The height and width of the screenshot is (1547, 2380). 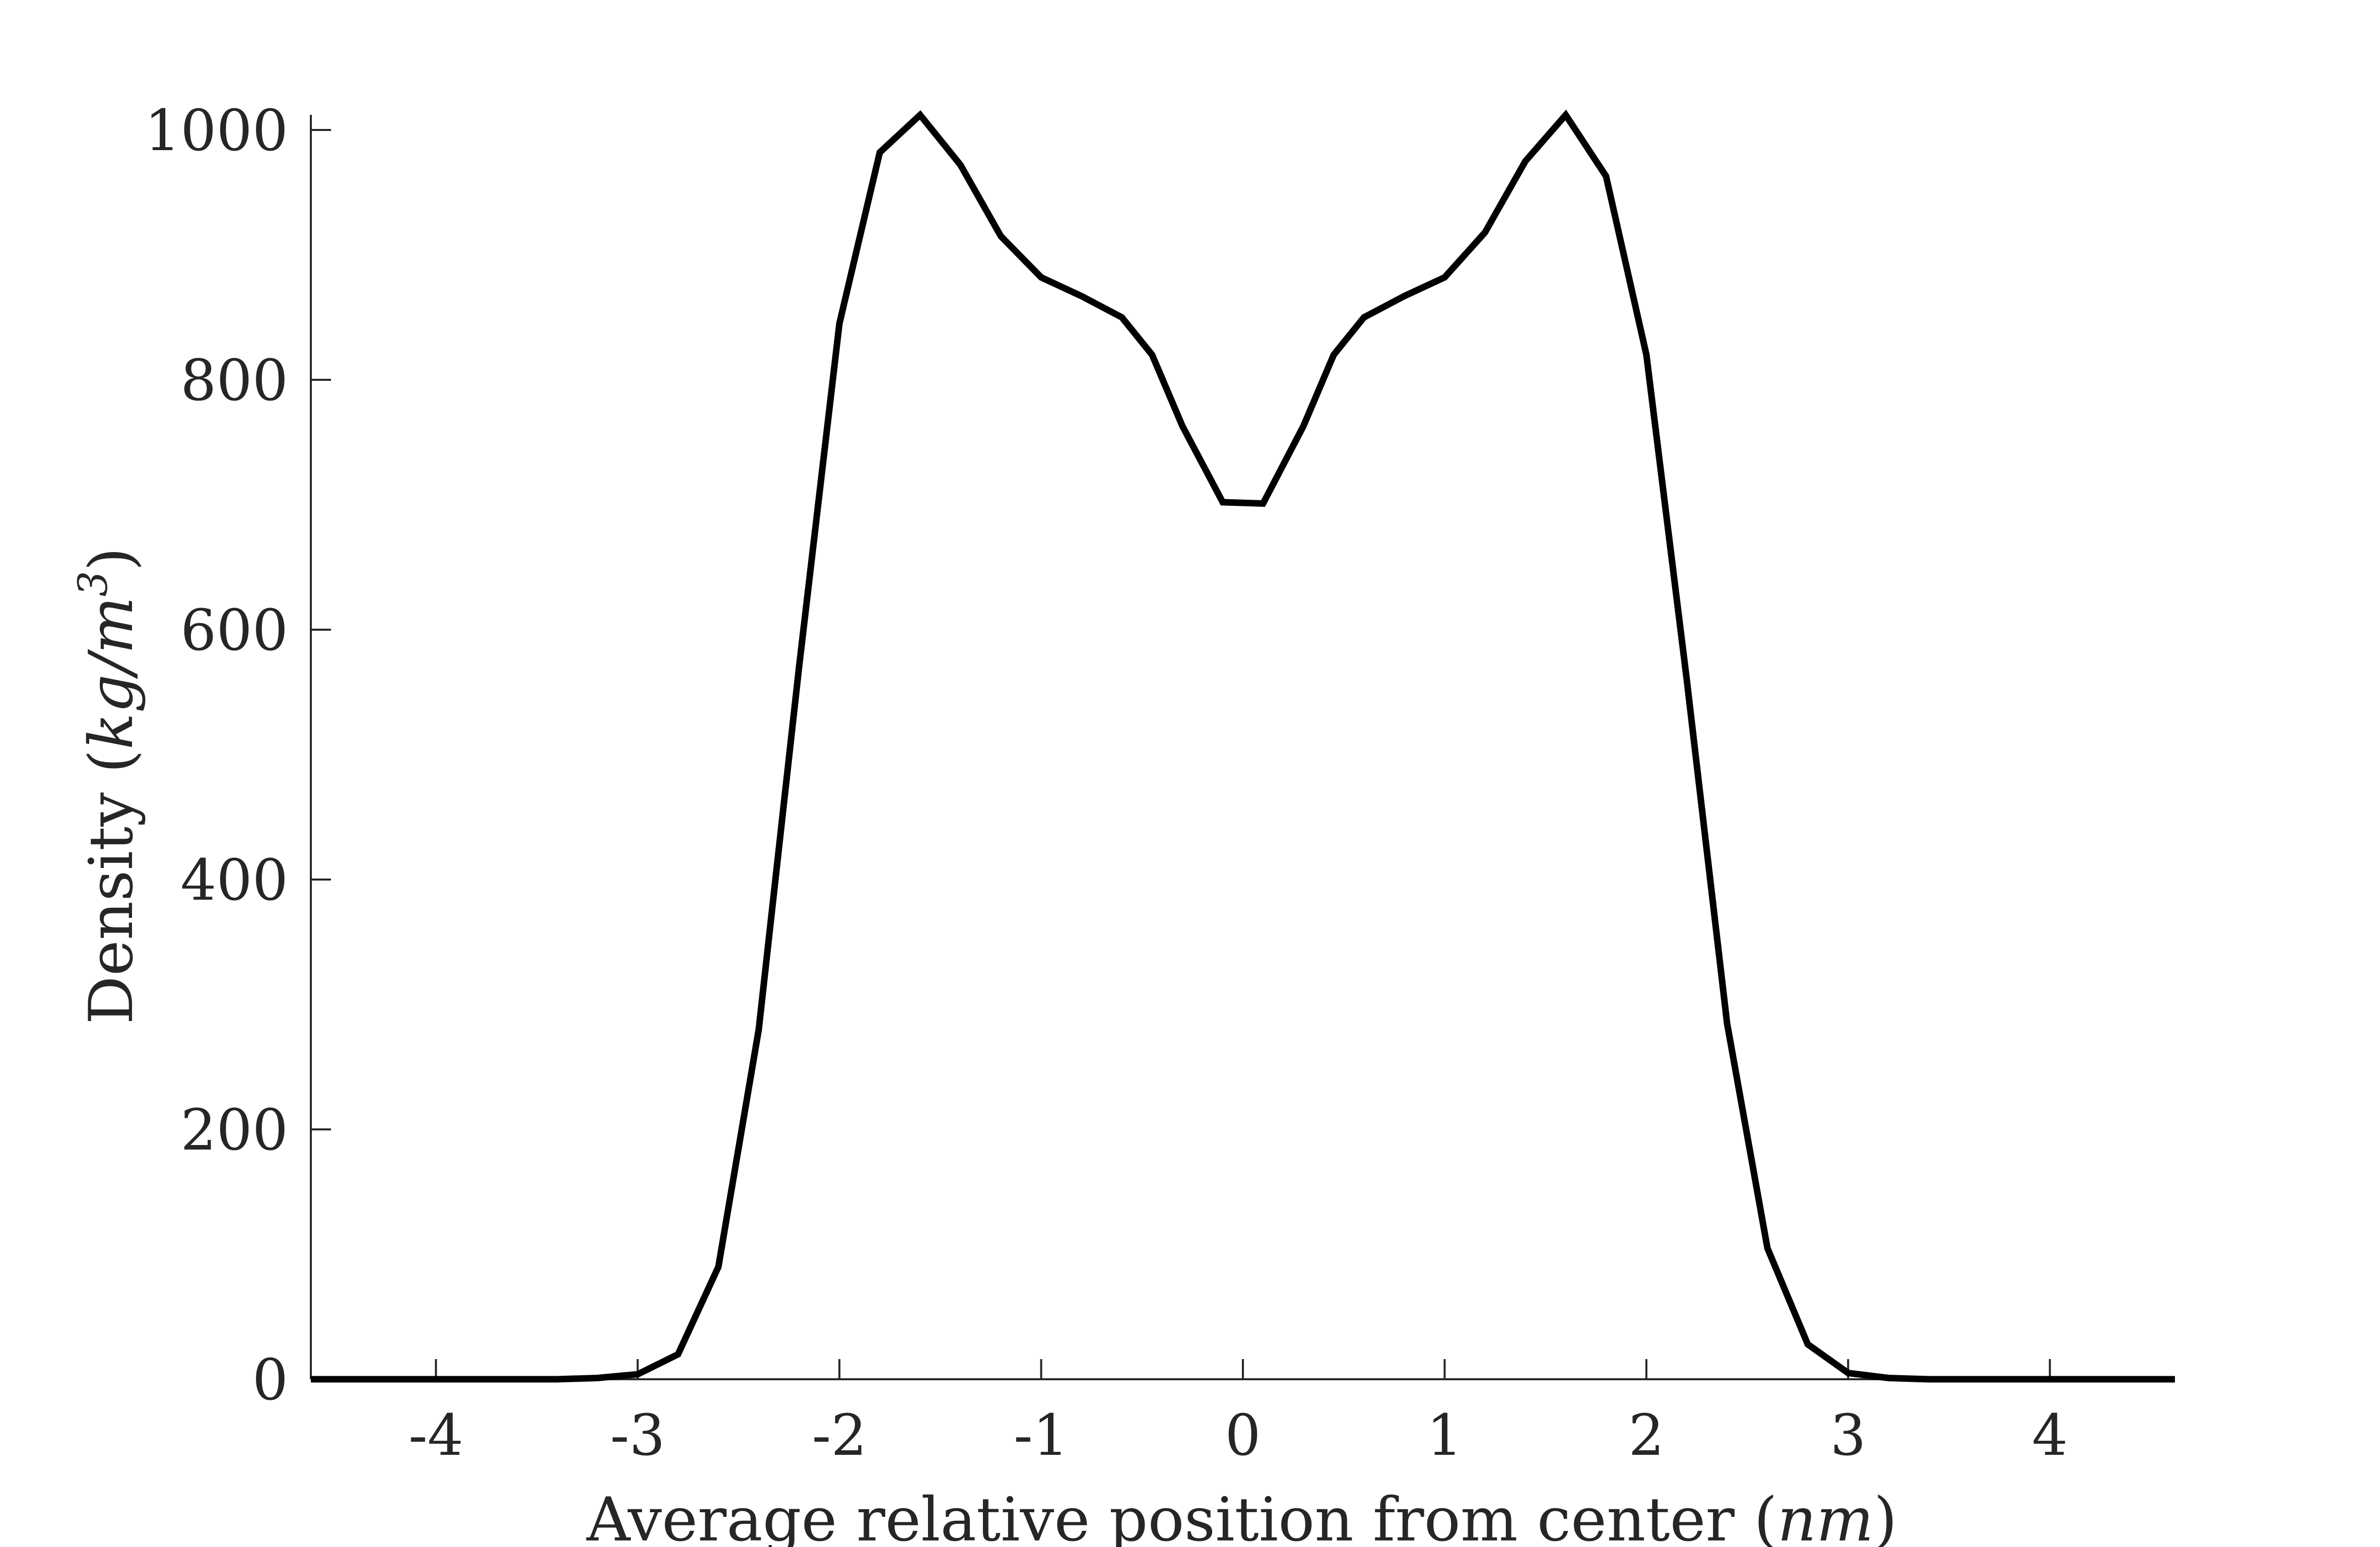 What do you see at coordinates (1646, 1435) in the screenshot?
I see `x-tick-label: 2` at bounding box center [1646, 1435].